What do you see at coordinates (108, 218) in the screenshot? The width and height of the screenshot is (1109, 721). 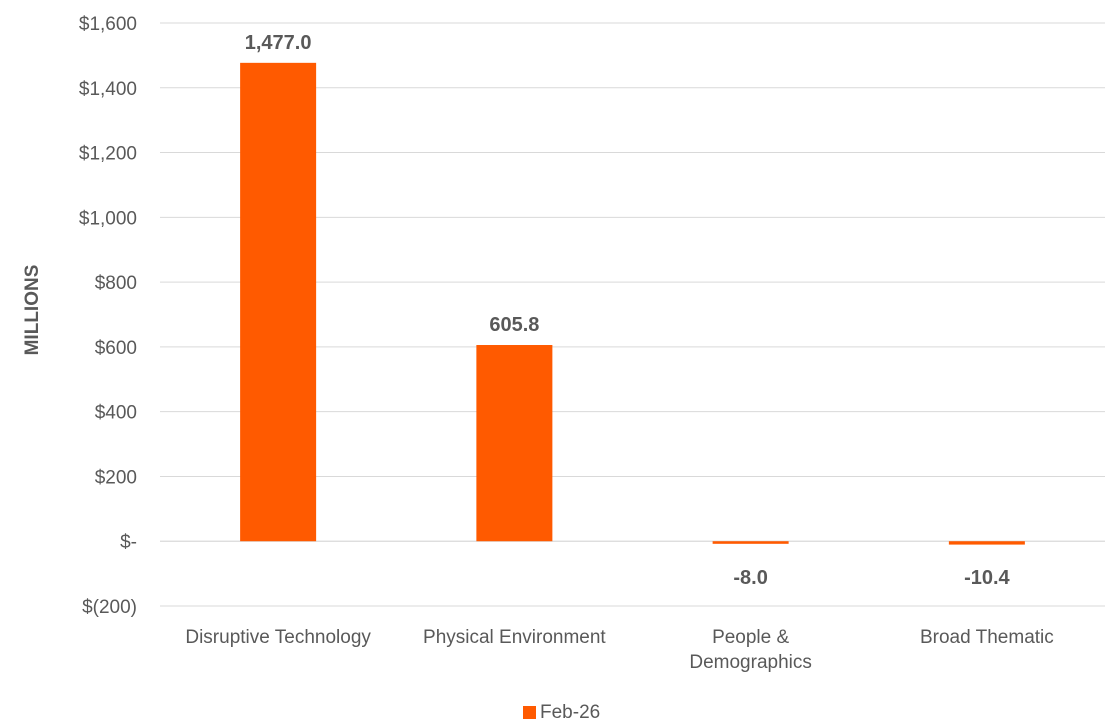 I see `y-tick-label: $1,000` at bounding box center [108, 218].